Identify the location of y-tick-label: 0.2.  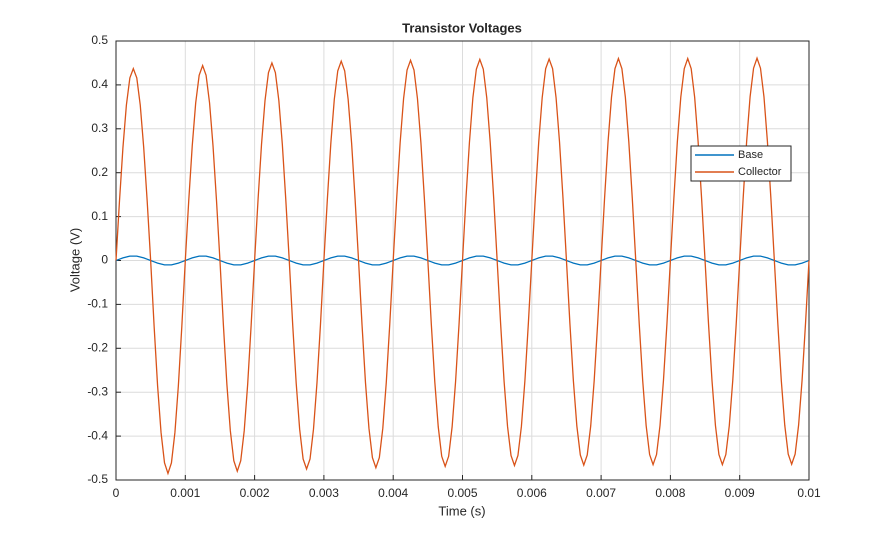
(99, 172).